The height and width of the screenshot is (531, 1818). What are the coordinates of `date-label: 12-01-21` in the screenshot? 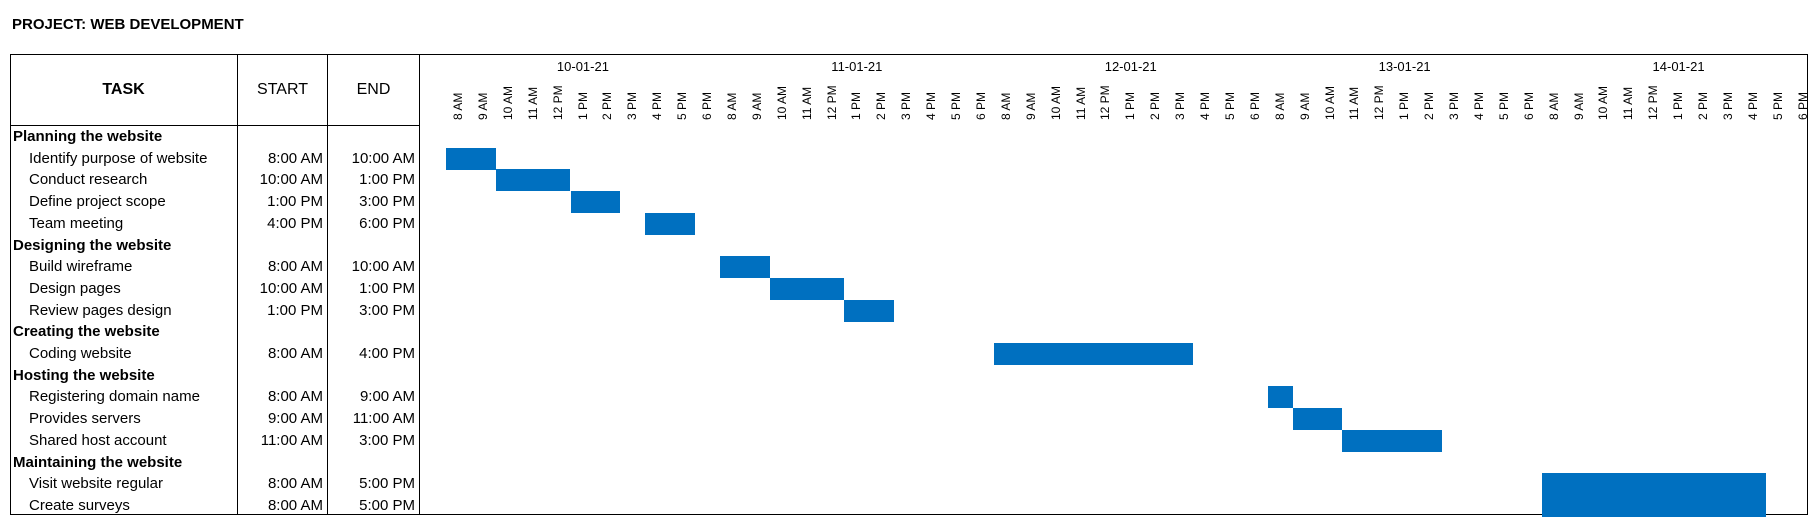 It's located at (1130, 66).